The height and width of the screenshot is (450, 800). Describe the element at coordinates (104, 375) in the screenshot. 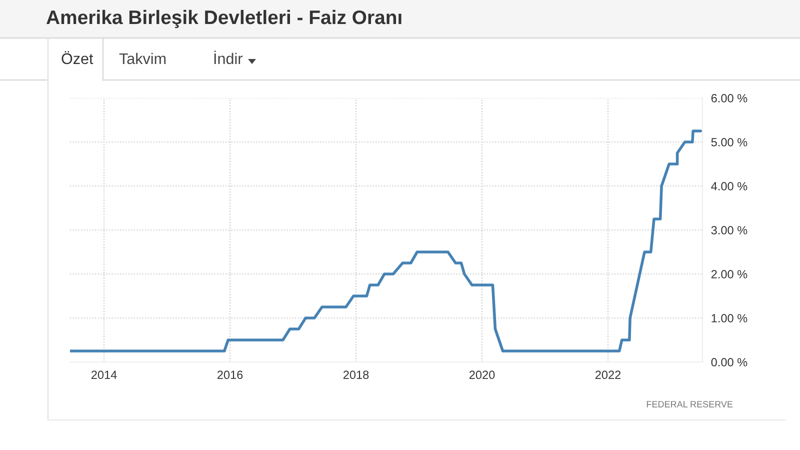

I see `x-tick-label: 2014` at that location.